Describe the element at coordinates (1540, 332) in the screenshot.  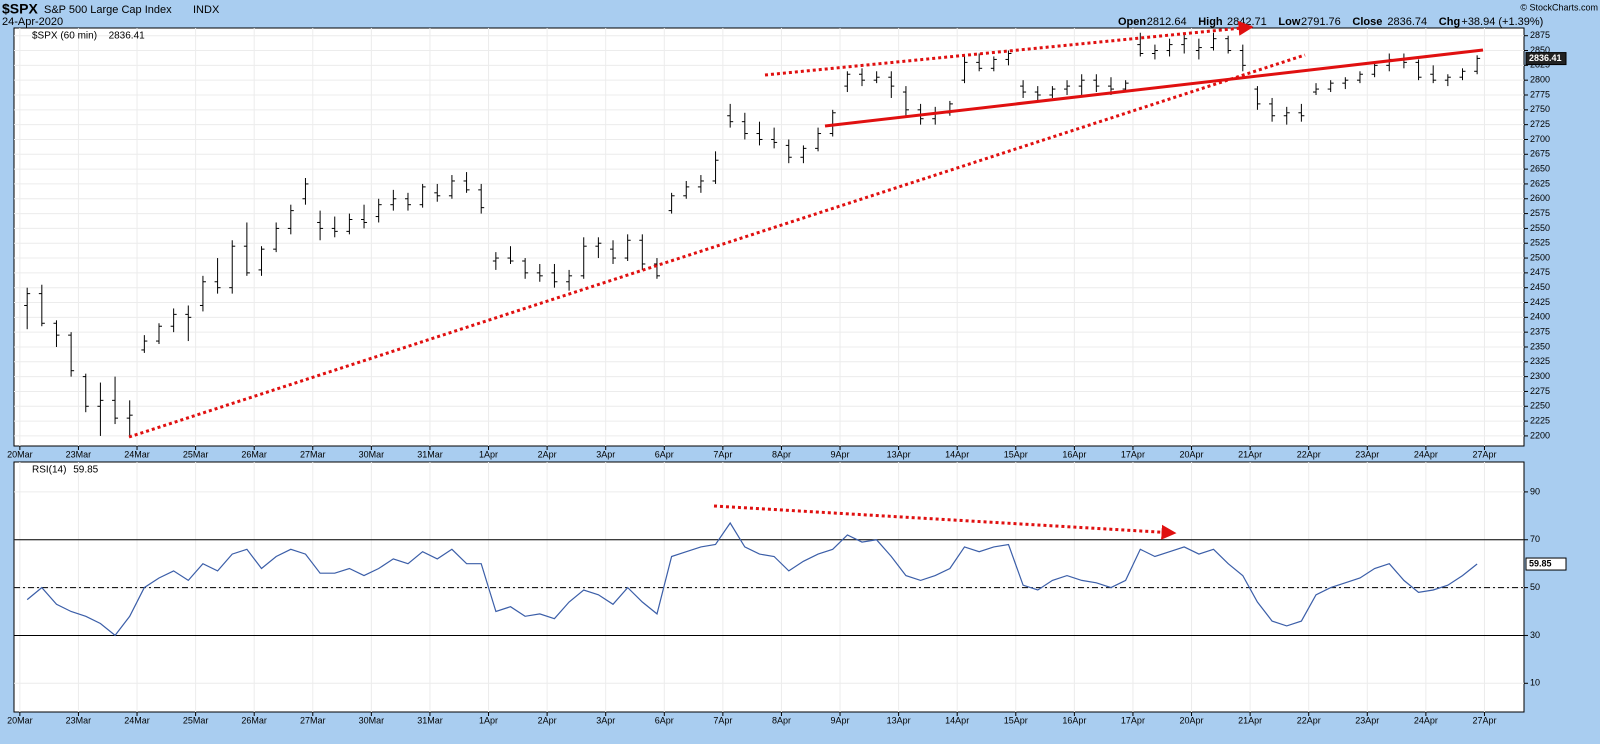
I see `y-tick-label: 2375` at that location.